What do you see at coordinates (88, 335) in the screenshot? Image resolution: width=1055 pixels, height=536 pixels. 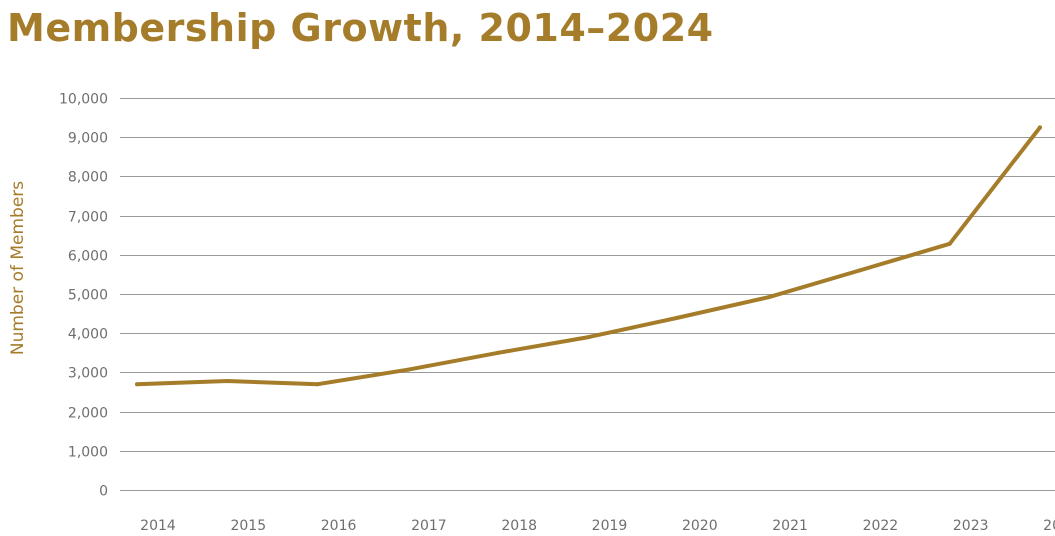 I see `y-tick-label: 4,000` at bounding box center [88, 335].